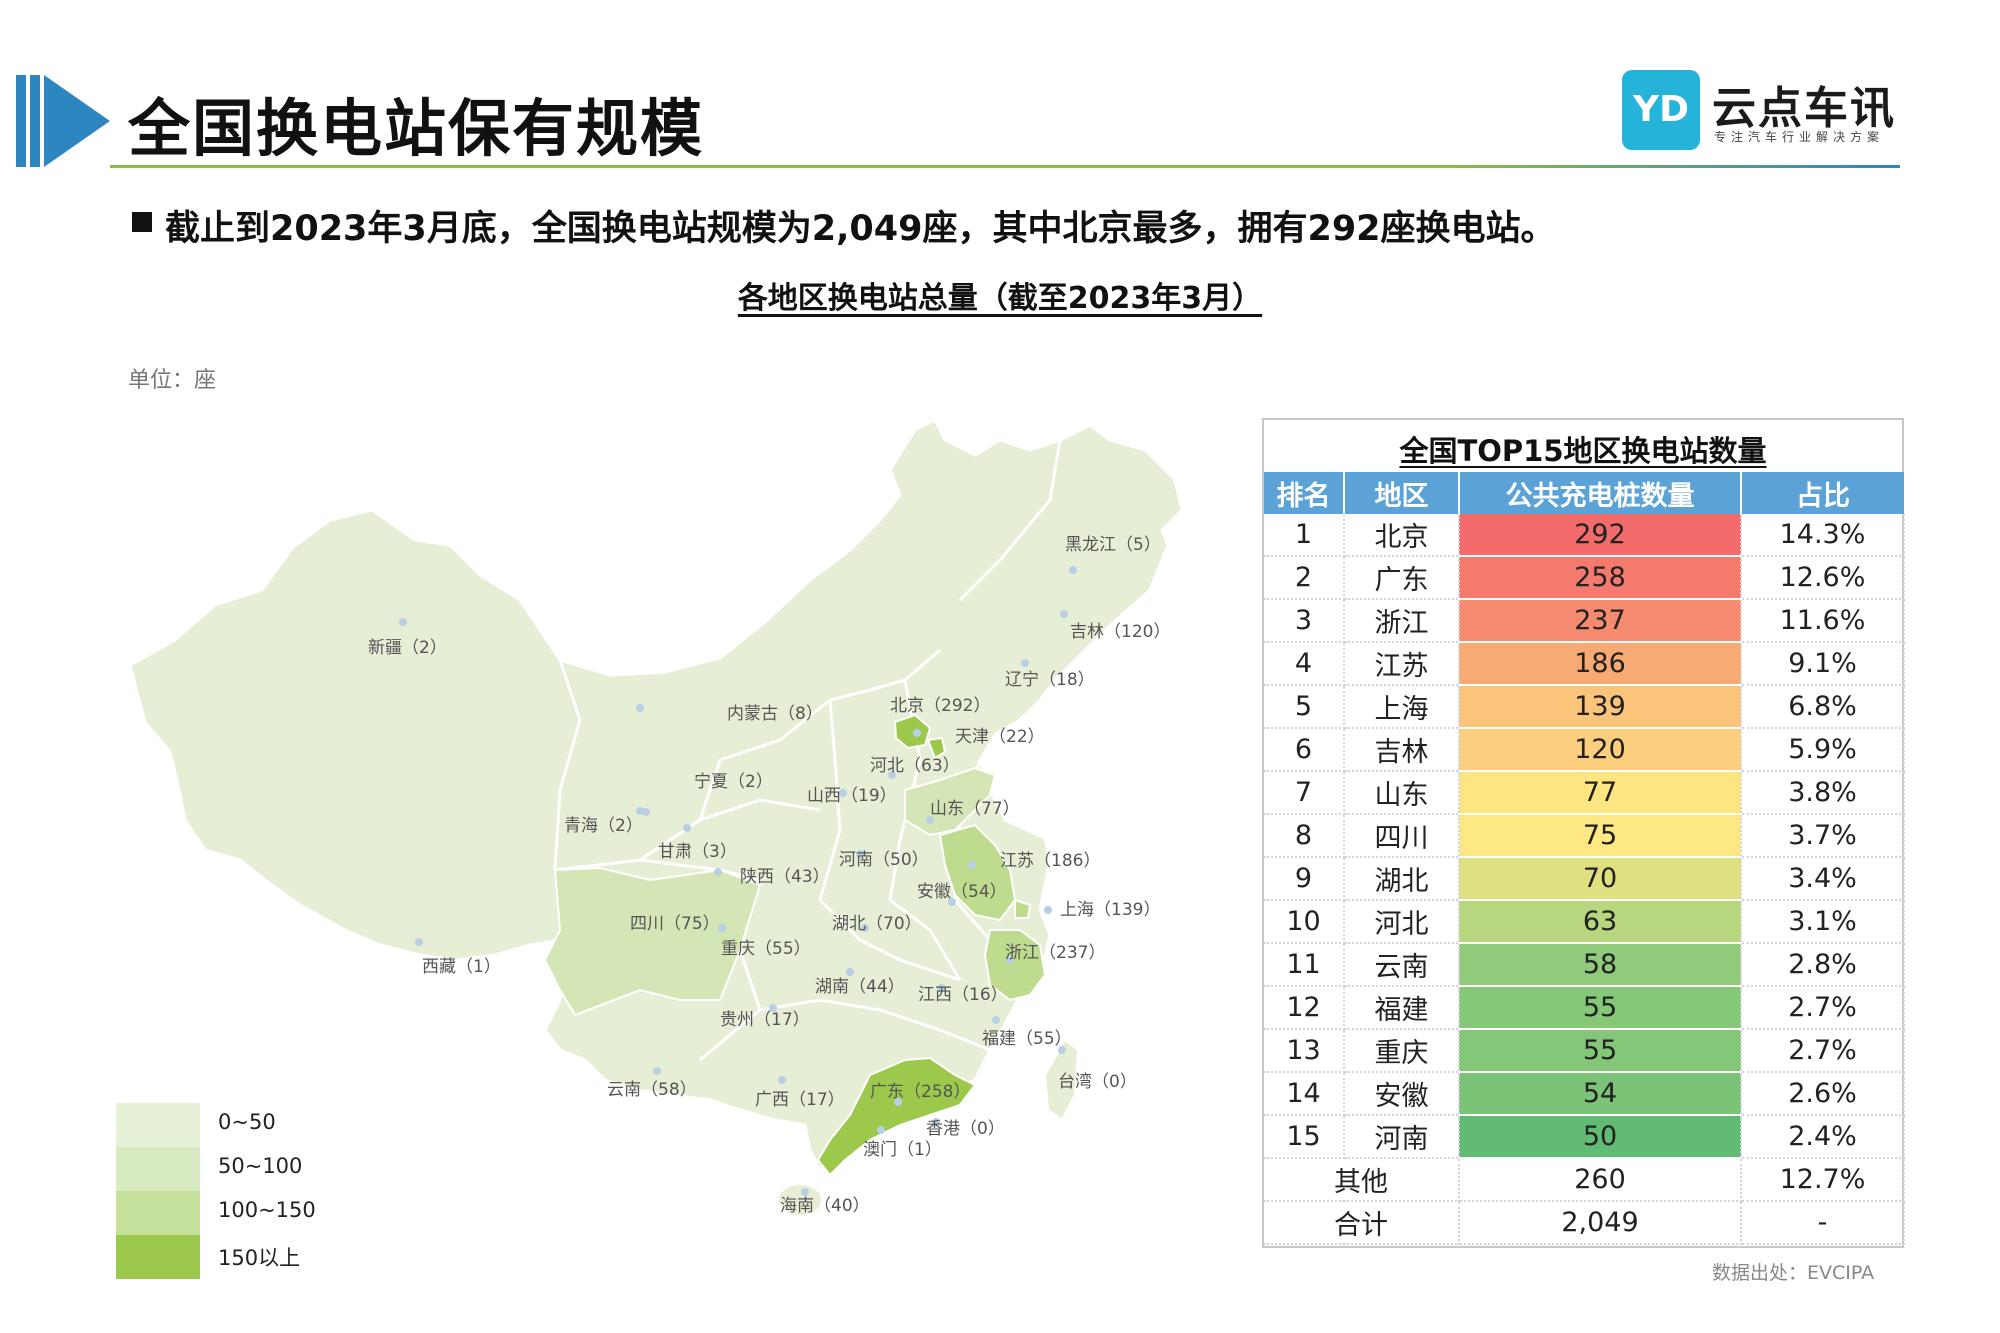 The height and width of the screenshot is (1333, 2000). Describe the element at coordinates (965, 1129) in the screenshot. I see `map-label: 香港（0）` at that location.